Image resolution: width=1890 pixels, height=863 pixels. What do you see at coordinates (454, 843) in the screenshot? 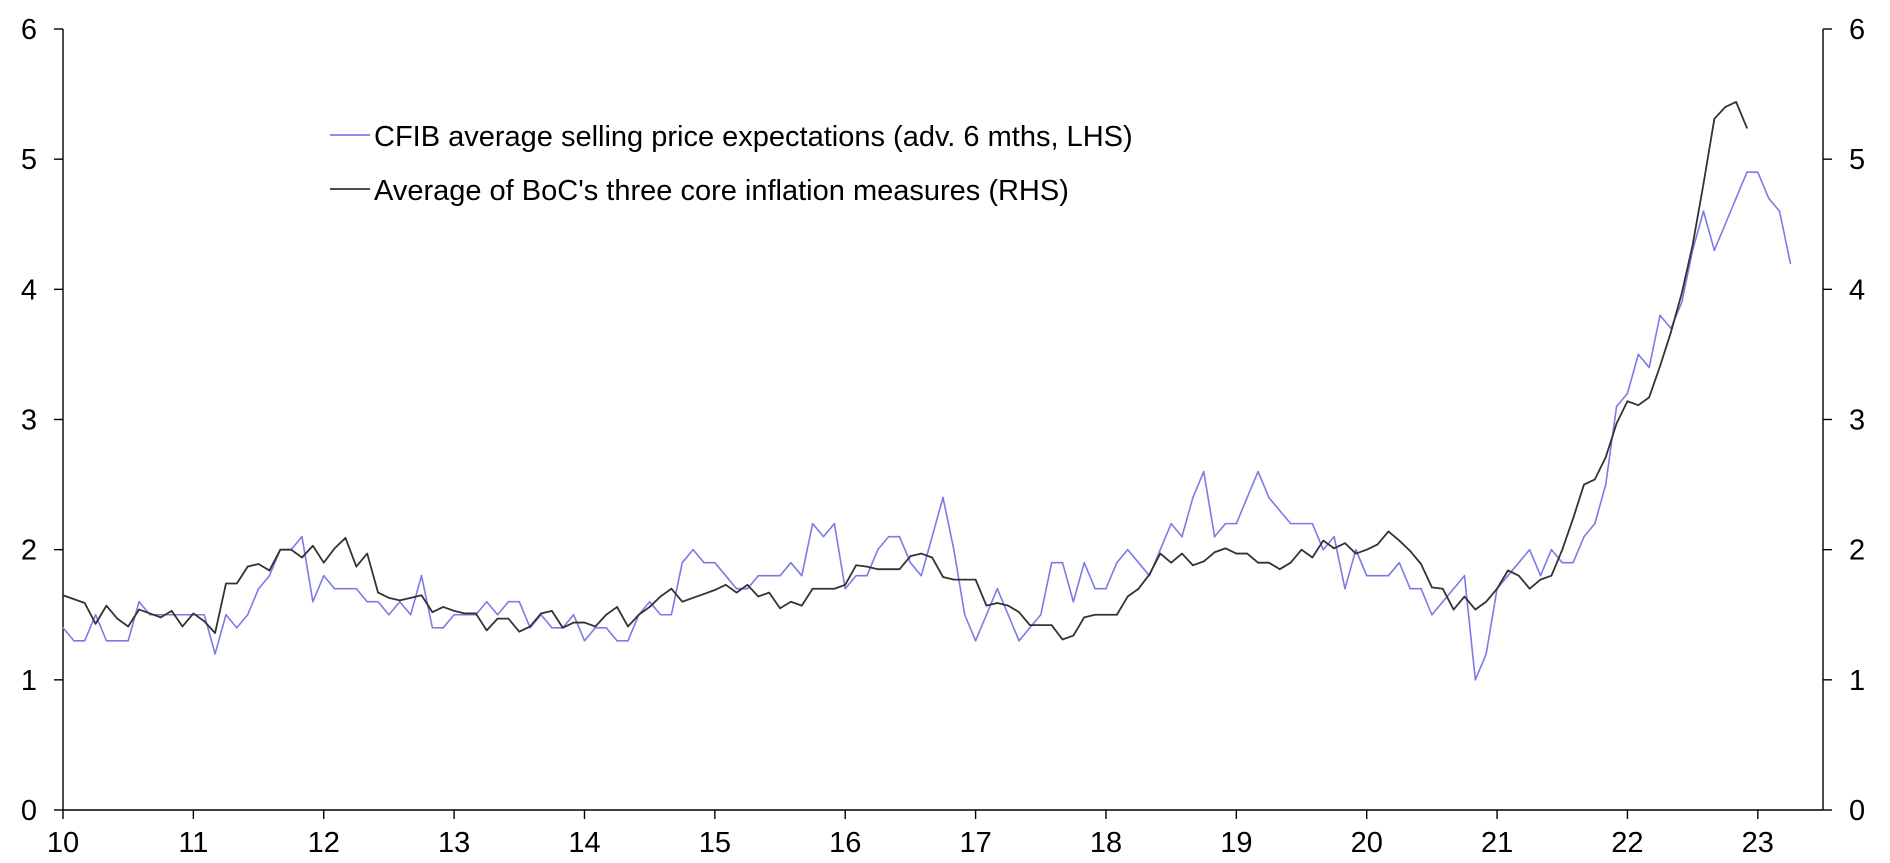
I see `x-tick-label: 13` at bounding box center [454, 843].